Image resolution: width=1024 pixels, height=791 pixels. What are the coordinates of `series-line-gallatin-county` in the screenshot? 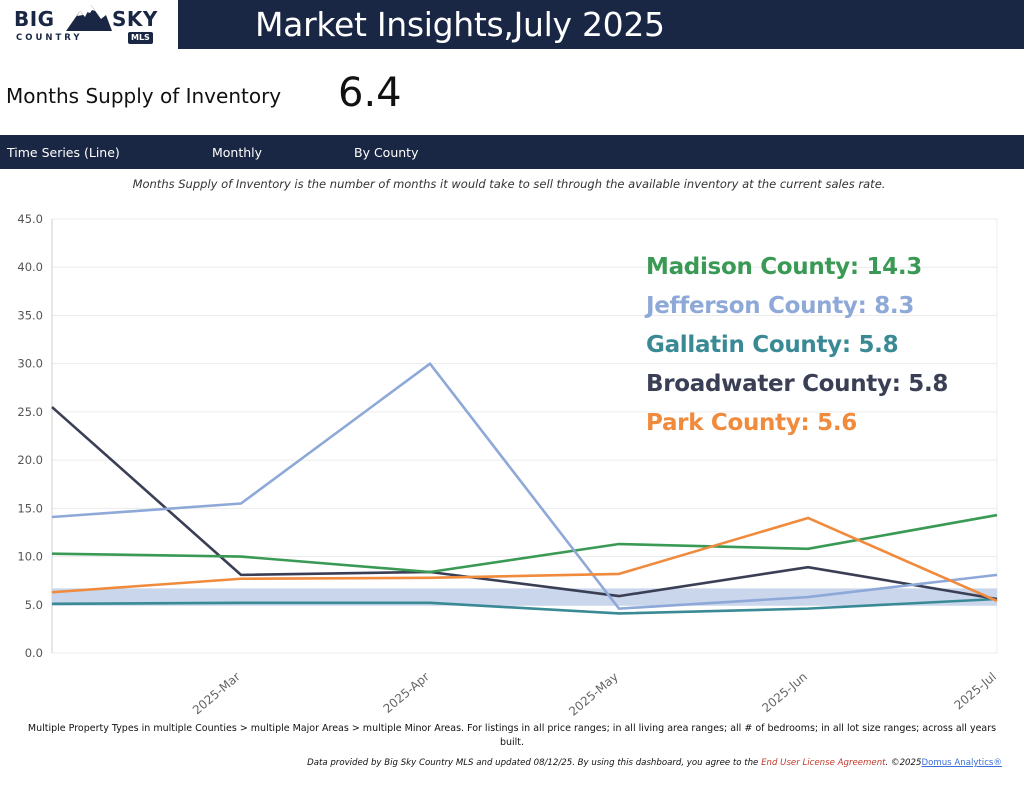 It's located at (524, 606).